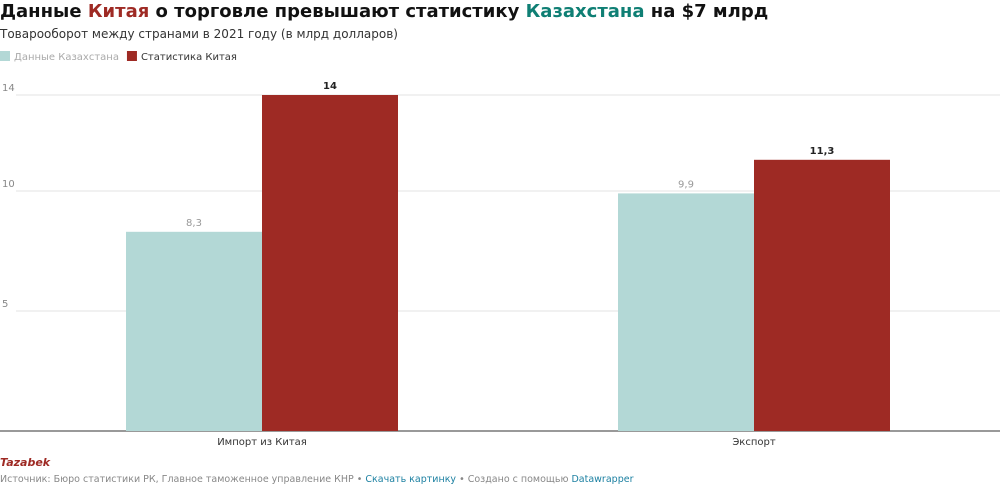 Image resolution: width=1000 pixels, height=485 pixels. Describe the element at coordinates (25, 462) in the screenshot. I see `brand: Tazabek` at that location.